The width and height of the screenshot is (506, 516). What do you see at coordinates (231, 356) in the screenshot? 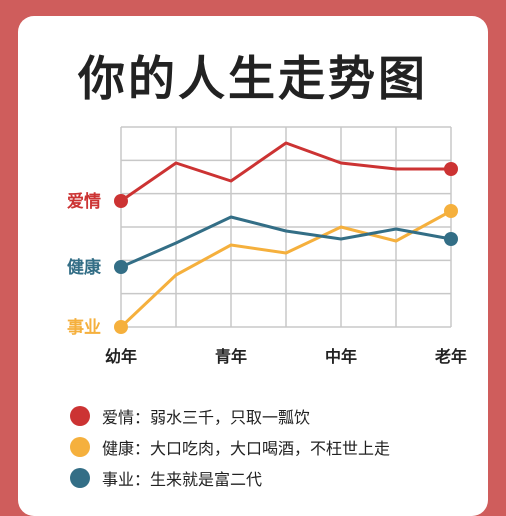
I see `x-tick-label: 青年` at bounding box center [231, 356].